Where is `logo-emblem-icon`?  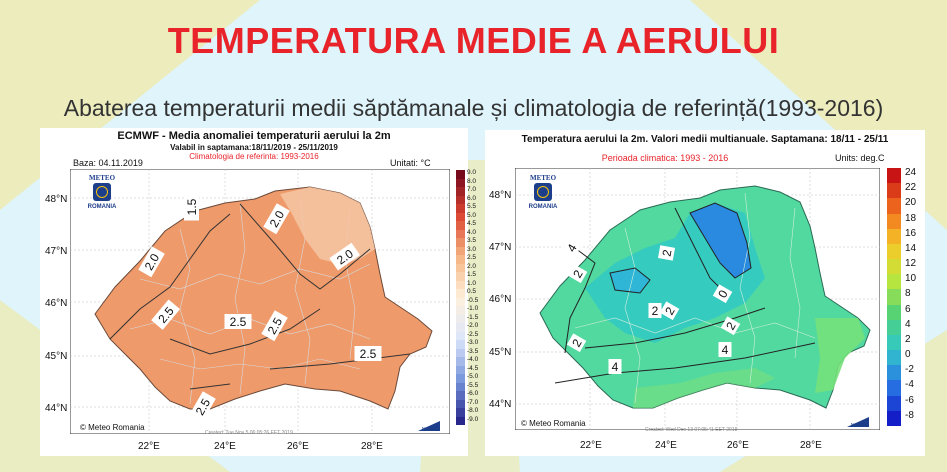 logo-emblem-icon is located at coordinates (102, 192).